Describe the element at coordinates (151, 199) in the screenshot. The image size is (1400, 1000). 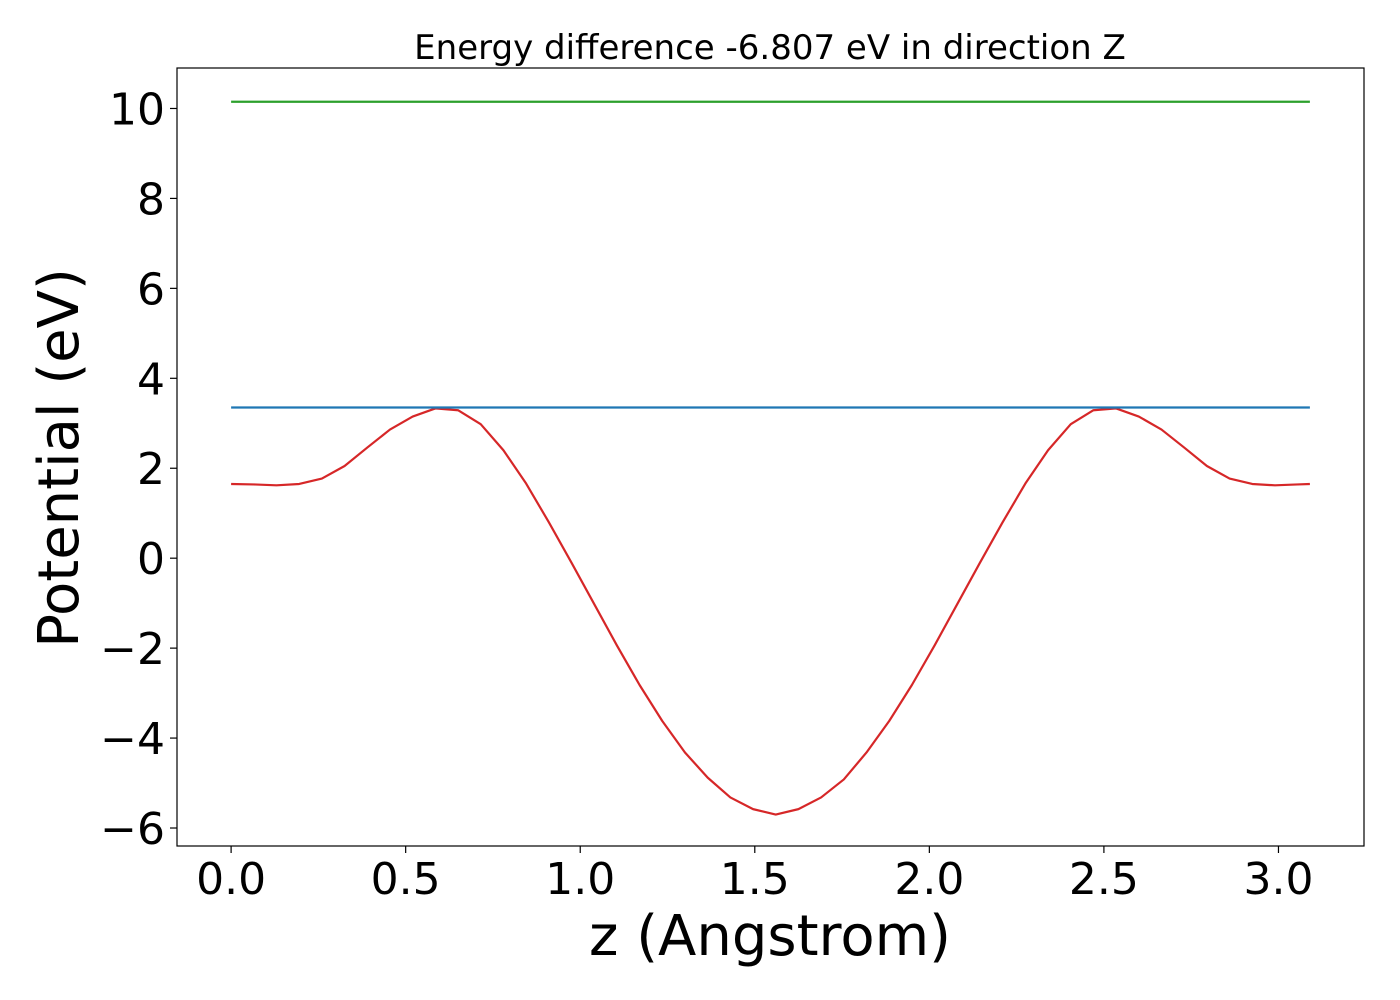
I see `y-tick-label: 8` at that location.